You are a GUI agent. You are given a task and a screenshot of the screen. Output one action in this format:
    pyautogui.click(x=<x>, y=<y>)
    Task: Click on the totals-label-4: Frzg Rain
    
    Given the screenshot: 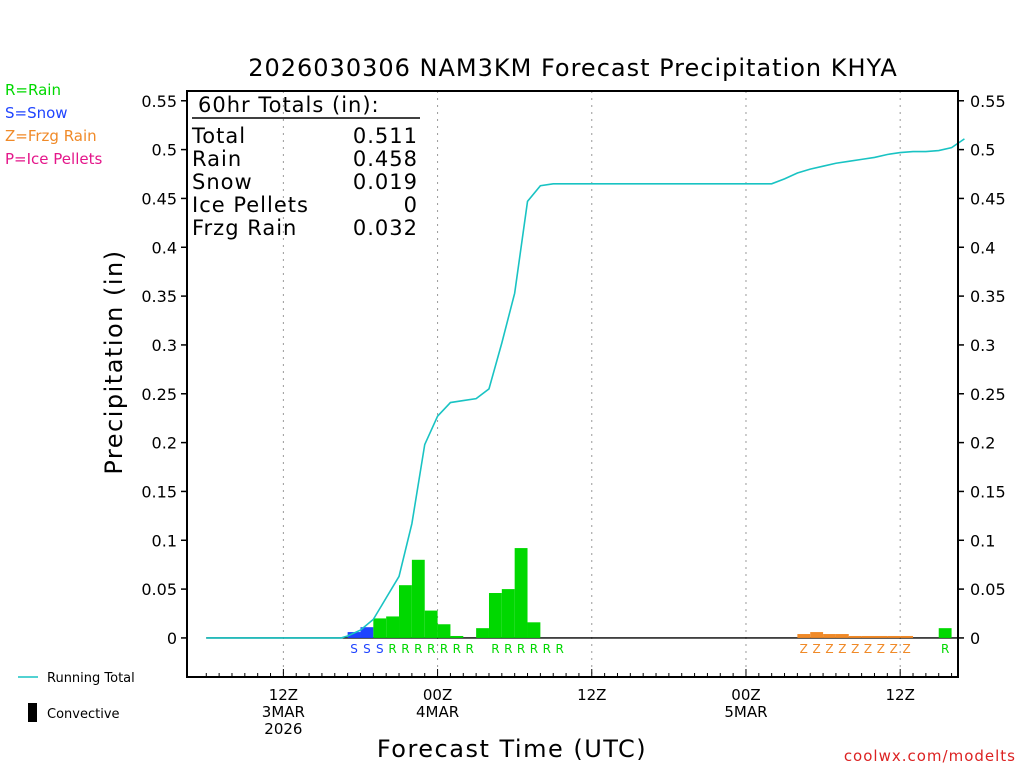 What is the action you would take?
    pyautogui.click(x=244, y=228)
    